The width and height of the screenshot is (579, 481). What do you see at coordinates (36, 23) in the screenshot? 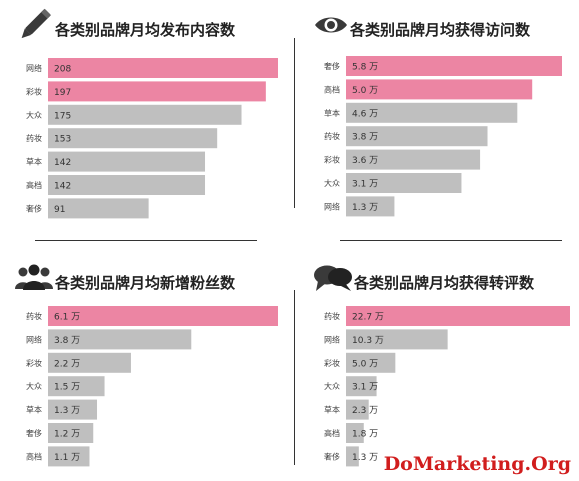
I see `pencil-icon` at bounding box center [36, 23].